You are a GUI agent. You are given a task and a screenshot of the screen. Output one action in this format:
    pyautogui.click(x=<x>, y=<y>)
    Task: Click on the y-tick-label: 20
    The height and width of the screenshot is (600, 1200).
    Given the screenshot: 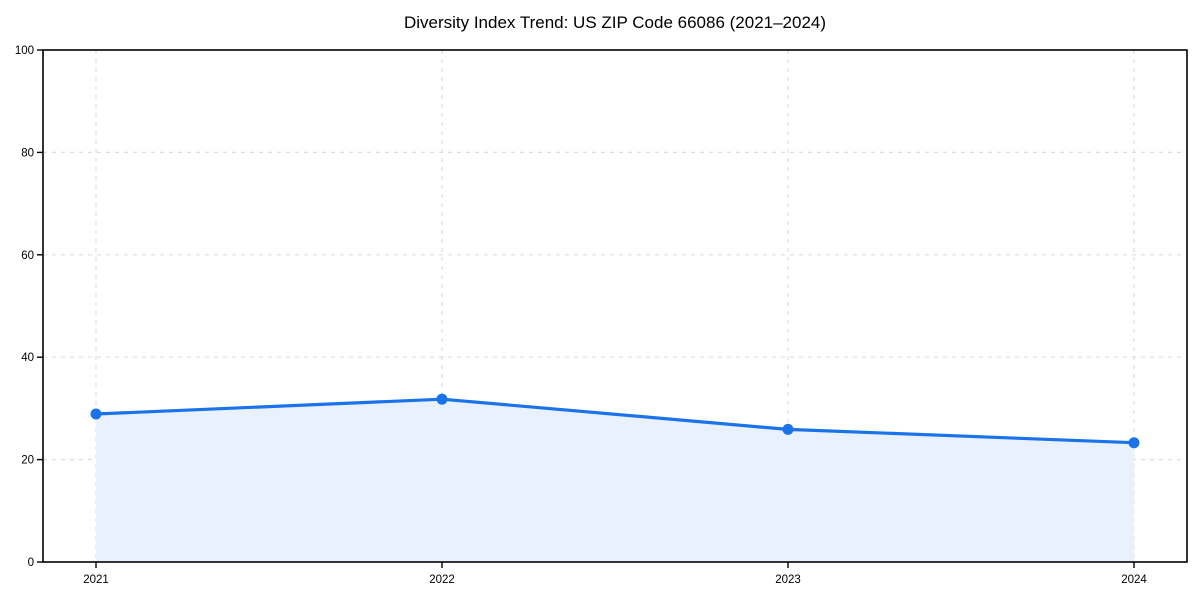 What is the action you would take?
    pyautogui.click(x=27, y=461)
    